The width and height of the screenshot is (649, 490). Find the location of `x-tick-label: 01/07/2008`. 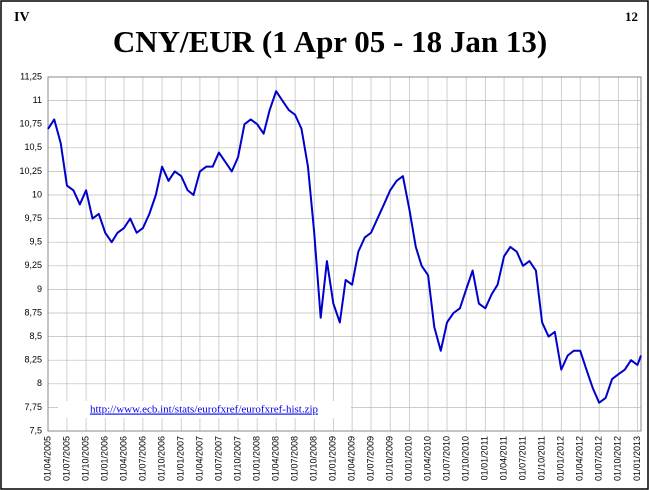

x-tick-label: 01/07/2008 is located at coordinates (294, 458).